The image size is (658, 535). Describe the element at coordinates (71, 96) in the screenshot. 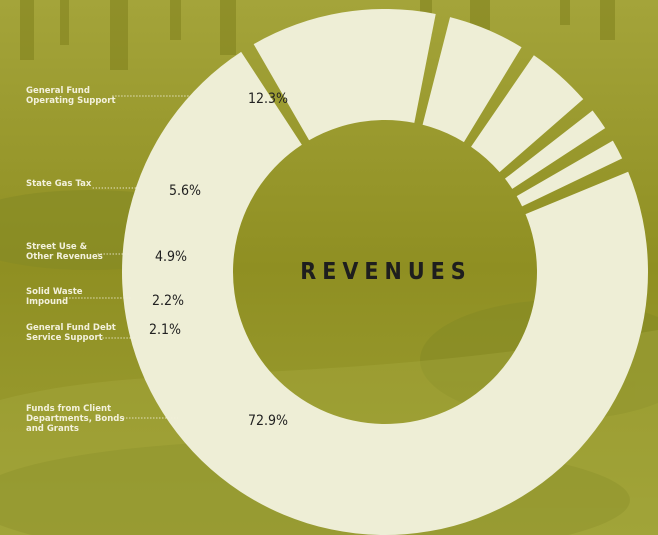

I see `label-general-fund-operating-support: General Fund Operating Support` at that location.